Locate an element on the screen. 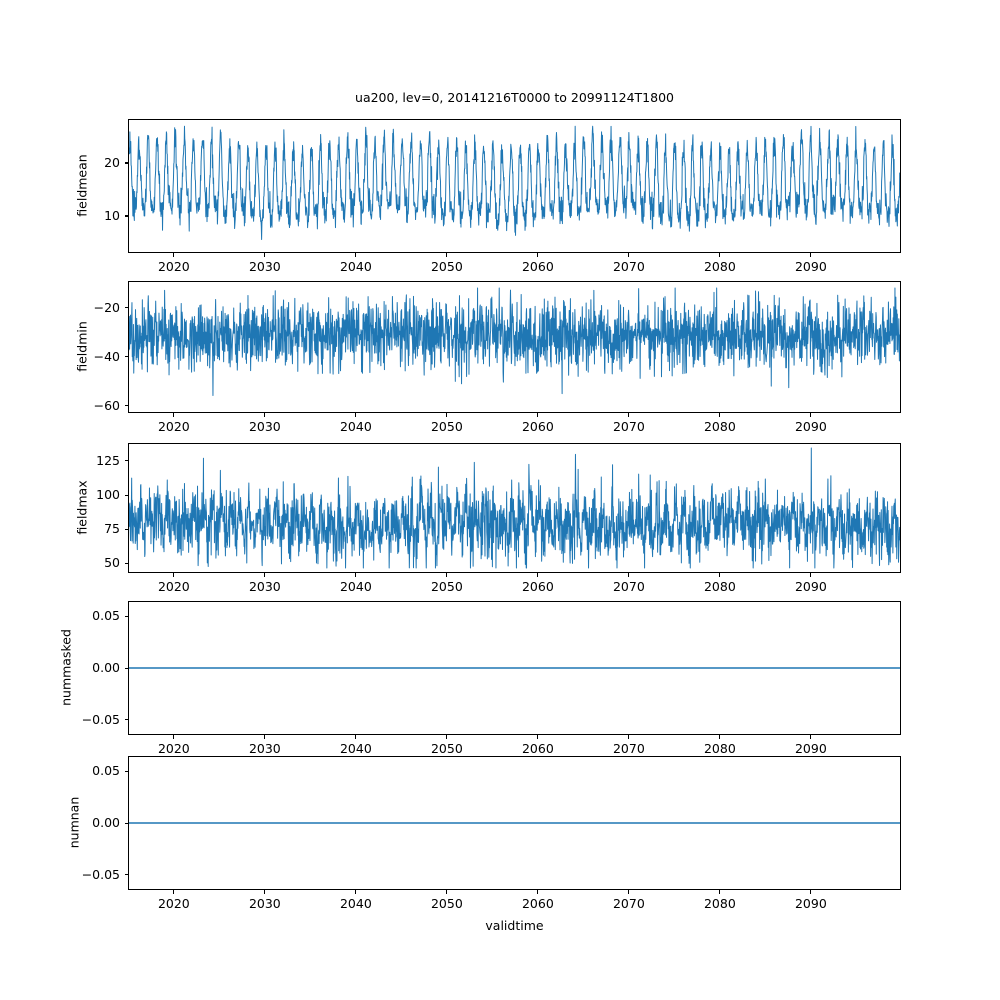  ytick-label-fieldmean-1: 20 is located at coordinates (112, 162).